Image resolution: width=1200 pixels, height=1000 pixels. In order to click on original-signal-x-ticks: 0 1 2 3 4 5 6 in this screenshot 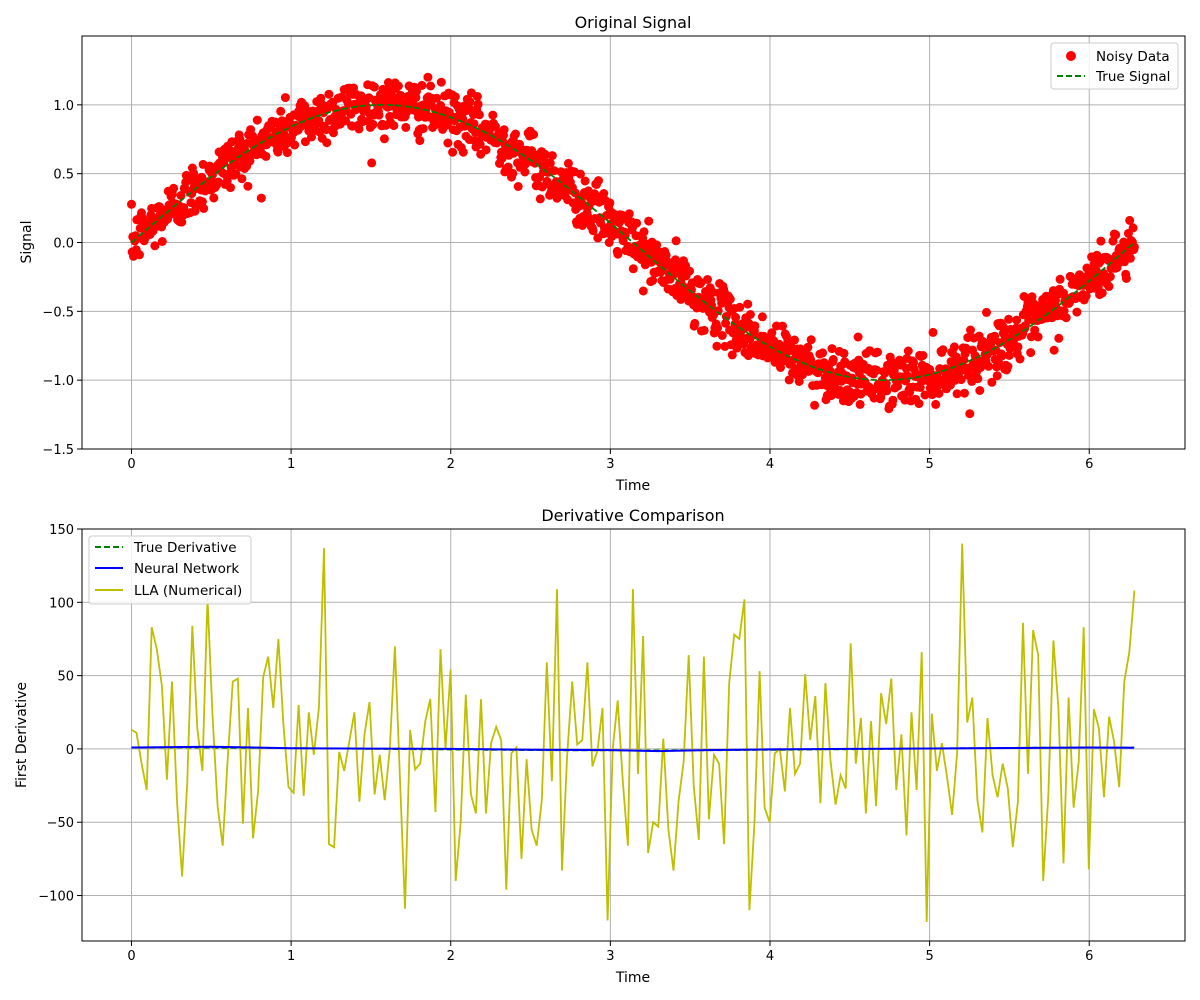, I will do `click(610, 460)`.